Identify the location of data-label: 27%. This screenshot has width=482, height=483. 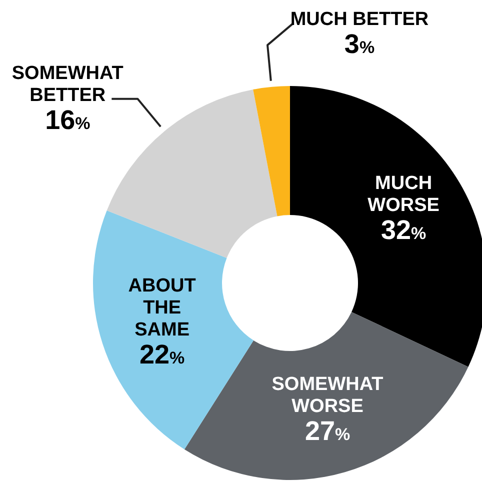
(327, 431).